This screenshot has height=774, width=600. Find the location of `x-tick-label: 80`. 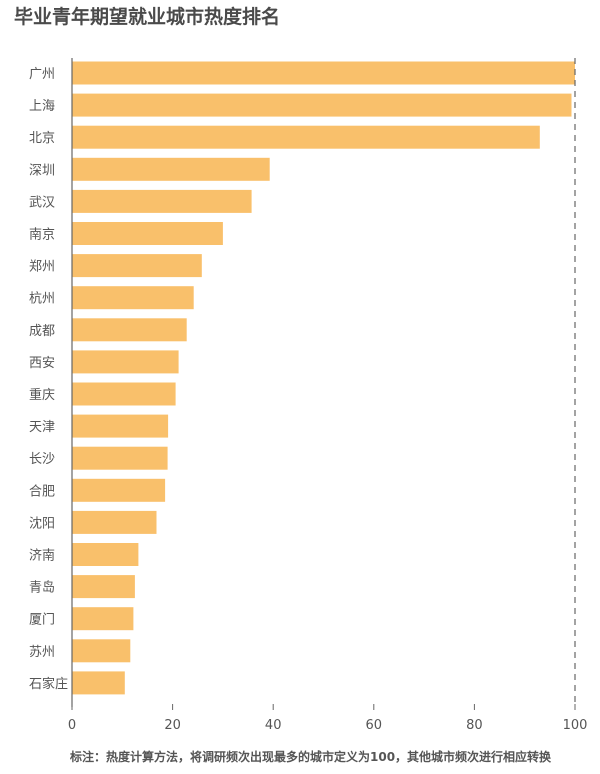

x-tick-label: 80 is located at coordinates (474, 725).